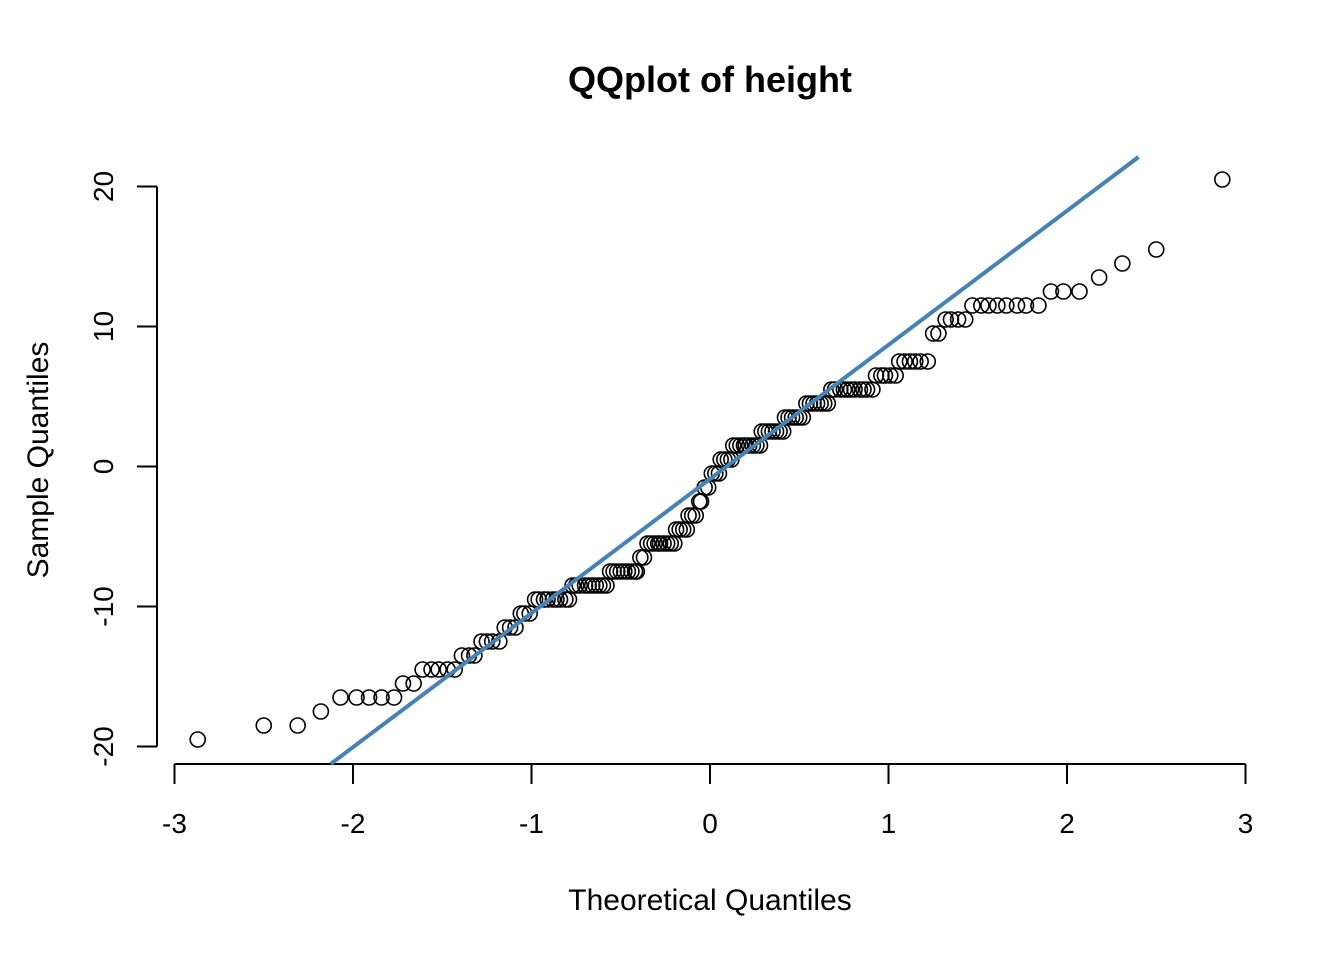 The image size is (1344, 960). Describe the element at coordinates (889, 823) in the screenshot. I see `x-tick-label: 1` at that location.